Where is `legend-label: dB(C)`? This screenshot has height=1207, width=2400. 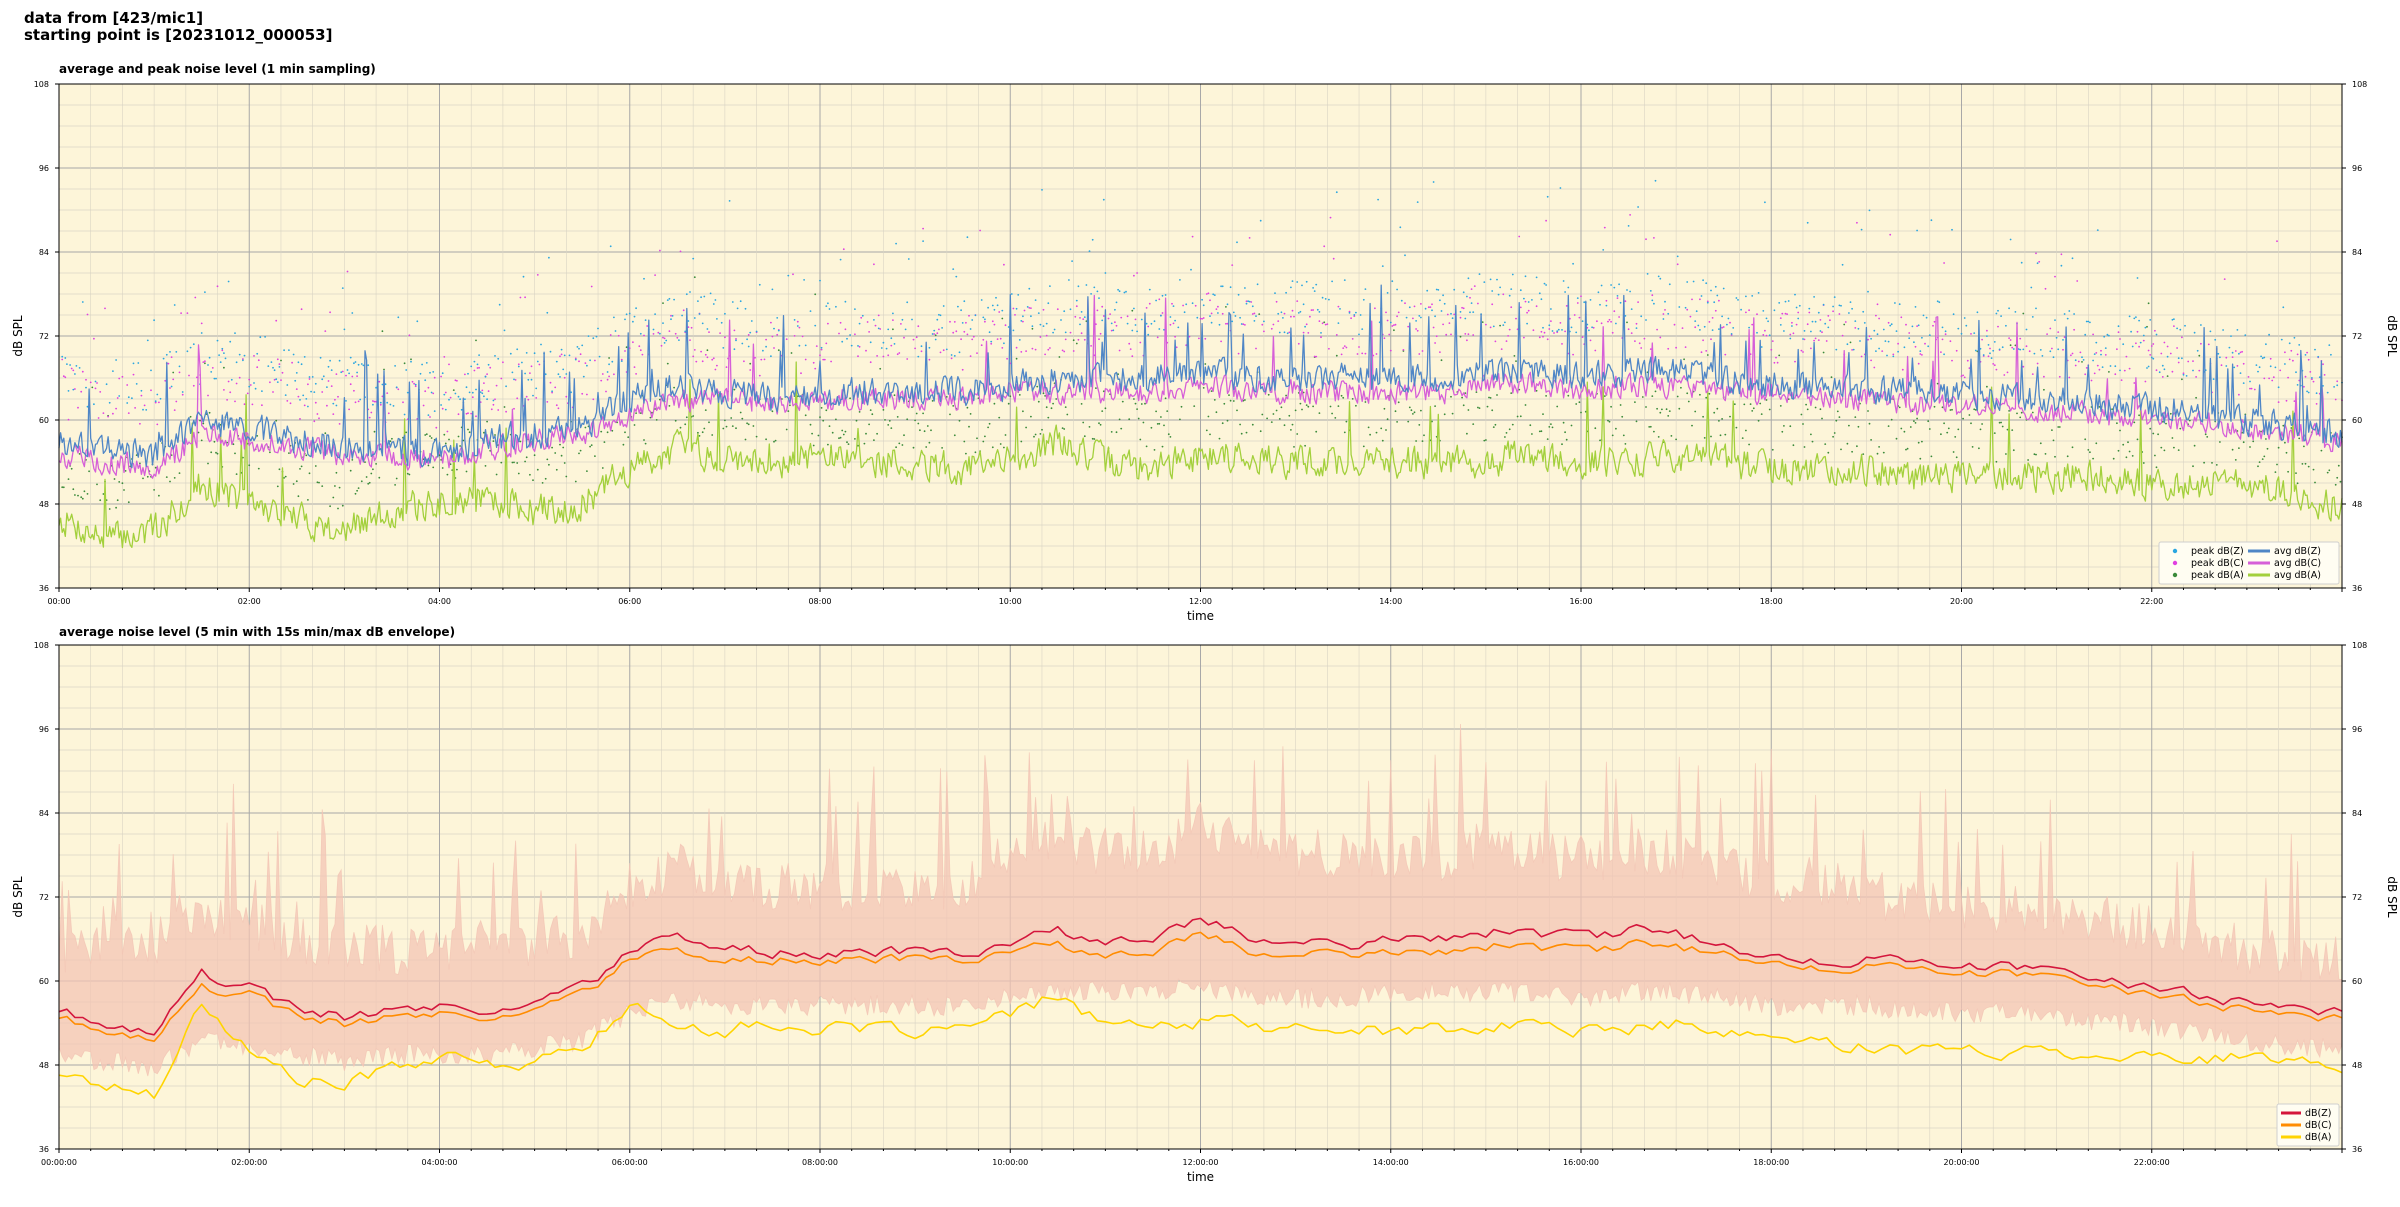 legend-label: dB(C) is located at coordinates (2318, 1125).